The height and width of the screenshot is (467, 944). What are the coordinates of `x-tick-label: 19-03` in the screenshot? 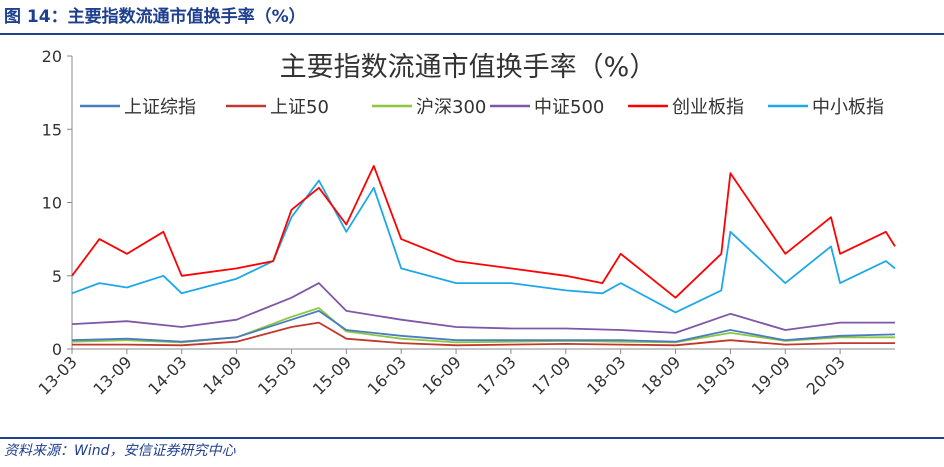 It's located at (716, 375).